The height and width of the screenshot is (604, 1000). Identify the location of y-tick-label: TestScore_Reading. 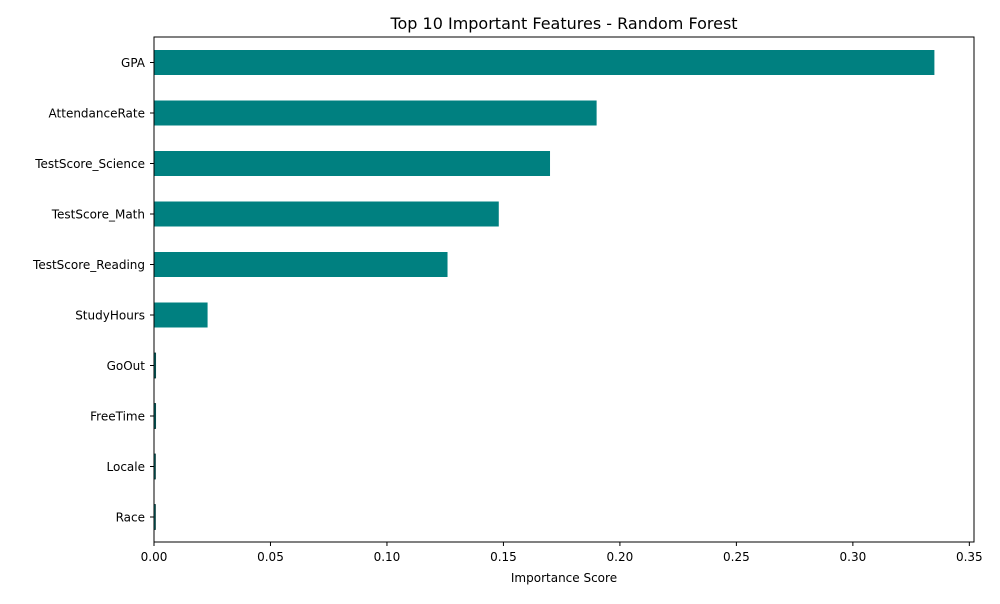
(88, 265).